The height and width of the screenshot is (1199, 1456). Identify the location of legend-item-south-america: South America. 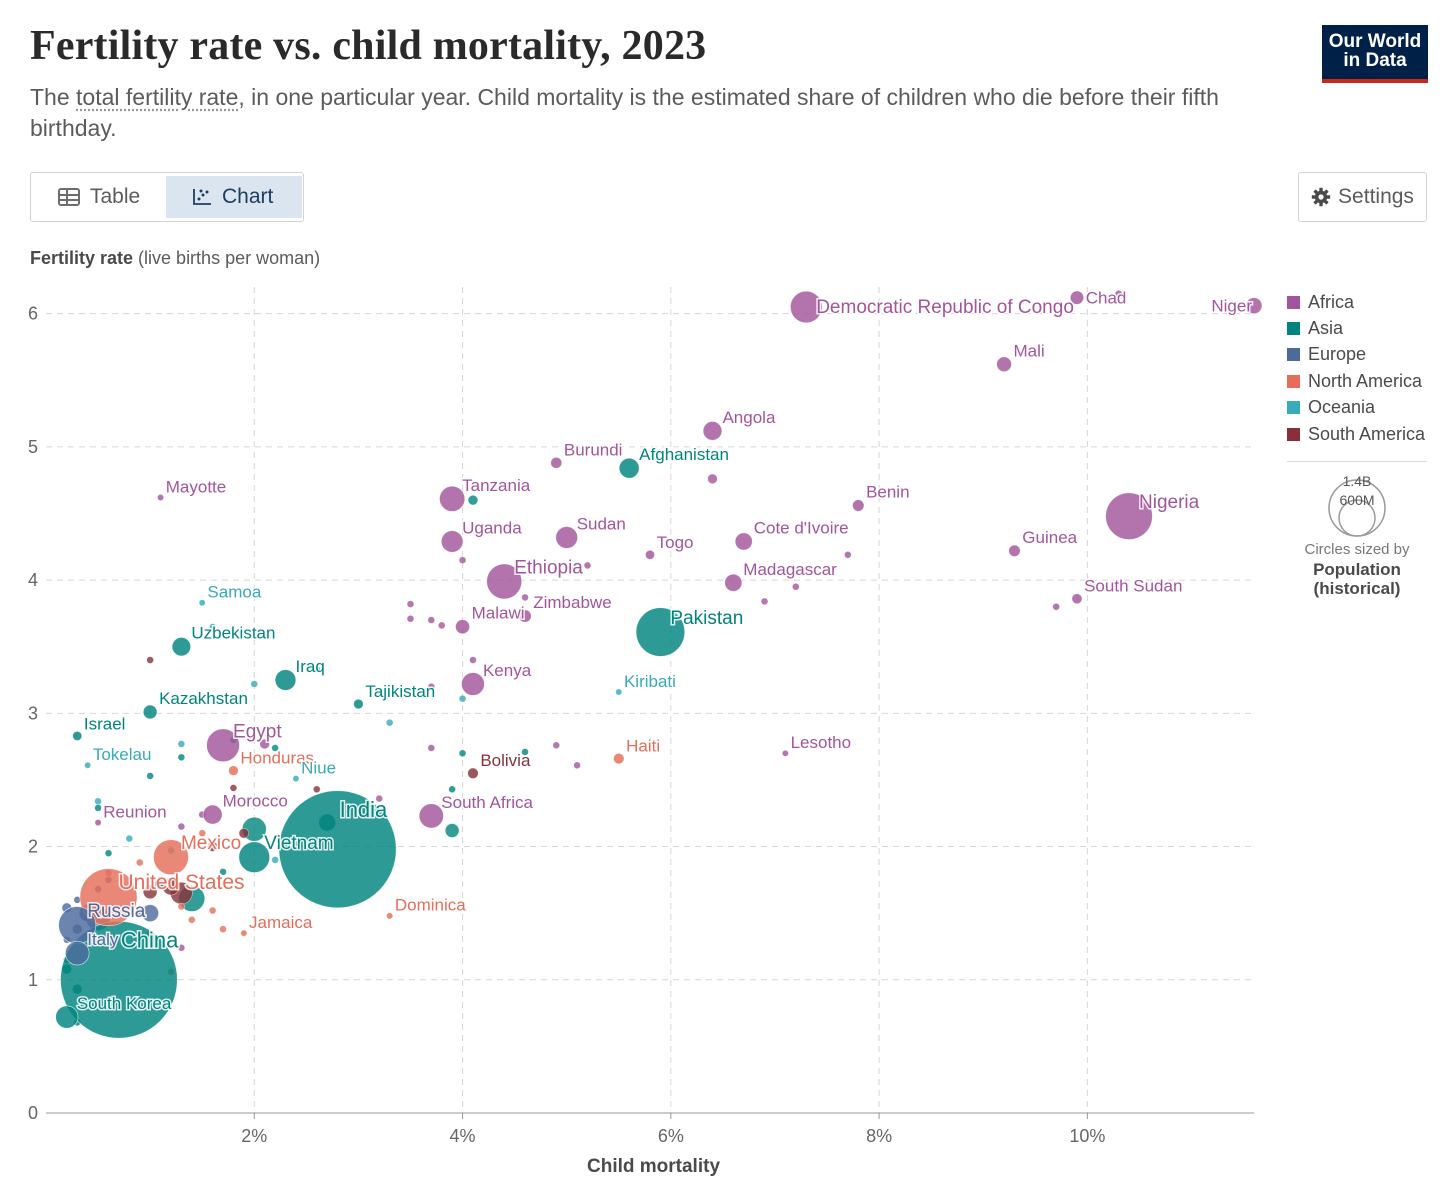
(1357, 434).